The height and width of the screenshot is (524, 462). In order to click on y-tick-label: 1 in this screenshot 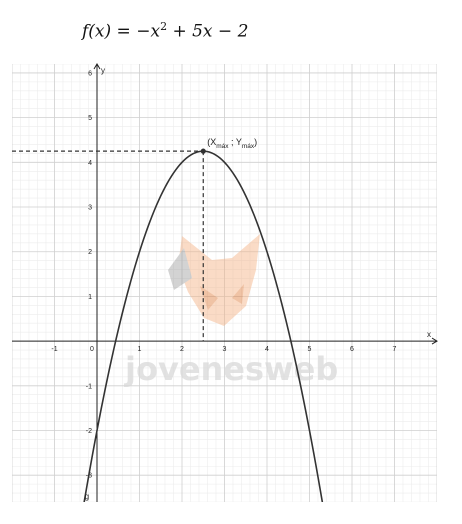, I will do `click(90, 297)`.